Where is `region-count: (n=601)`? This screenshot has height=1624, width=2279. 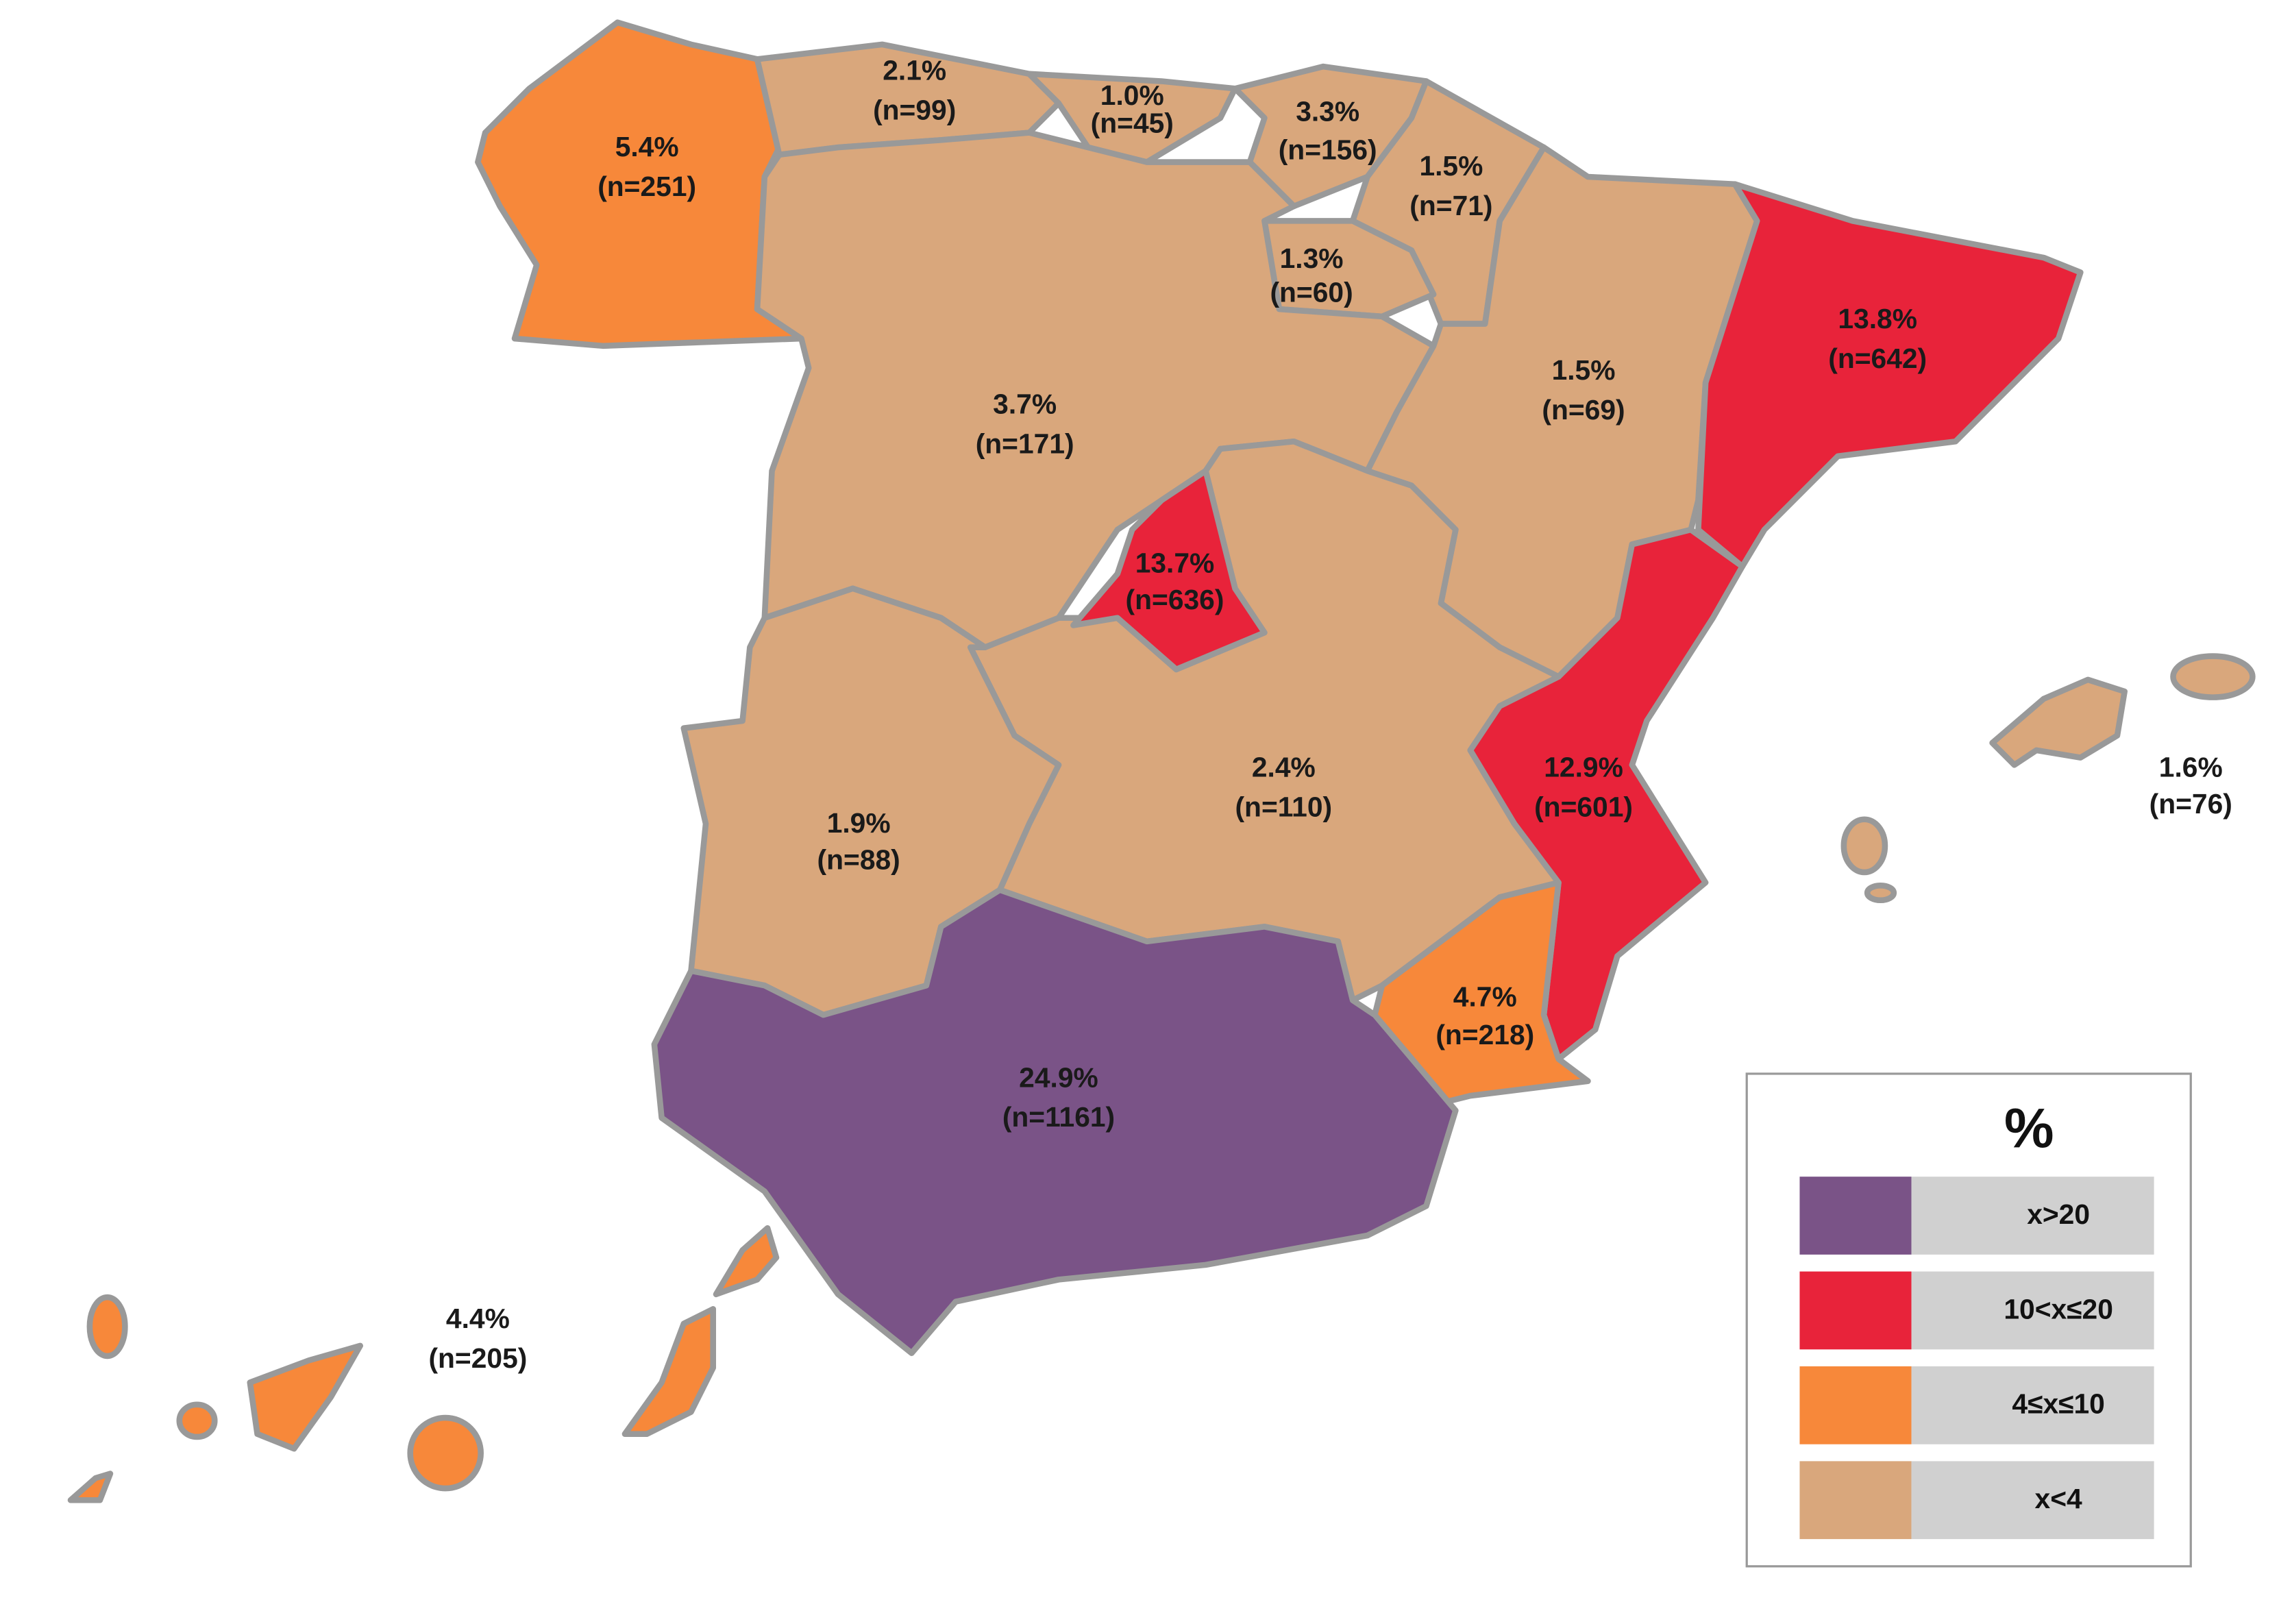
region-count: (n=601) is located at coordinates (1583, 807).